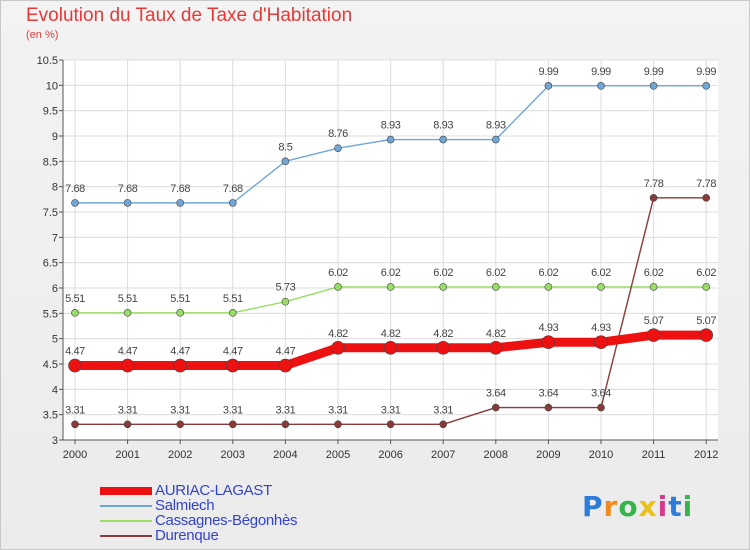 This screenshot has height=550, width=750. I want to click on x-tick-label: 2001, so click(127, 455).